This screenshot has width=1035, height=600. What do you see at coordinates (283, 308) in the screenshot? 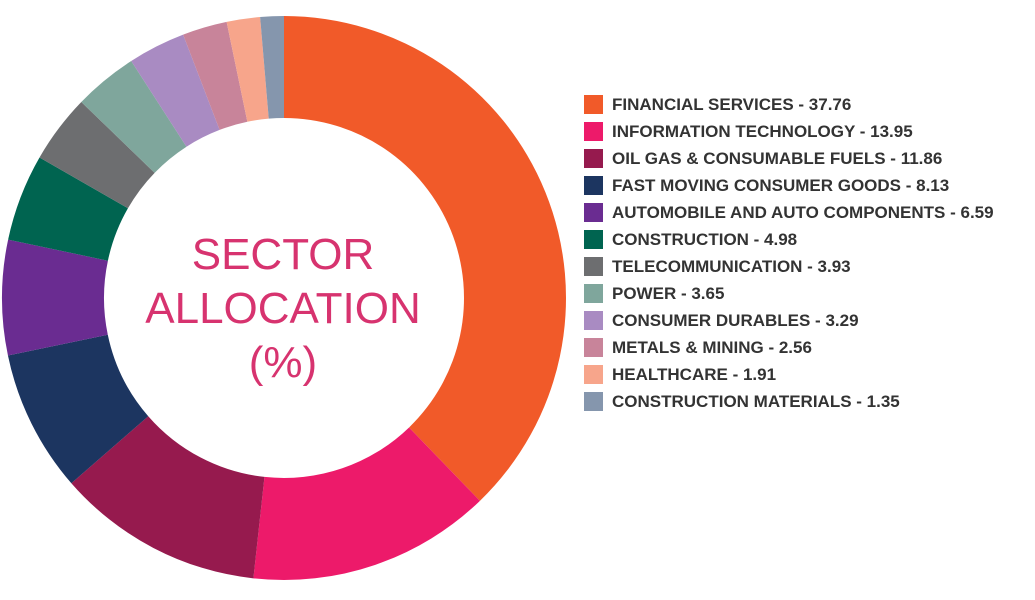
I see `chart-title: SECTOR ALLOCATION (%)` at bounding box center [283, 308].